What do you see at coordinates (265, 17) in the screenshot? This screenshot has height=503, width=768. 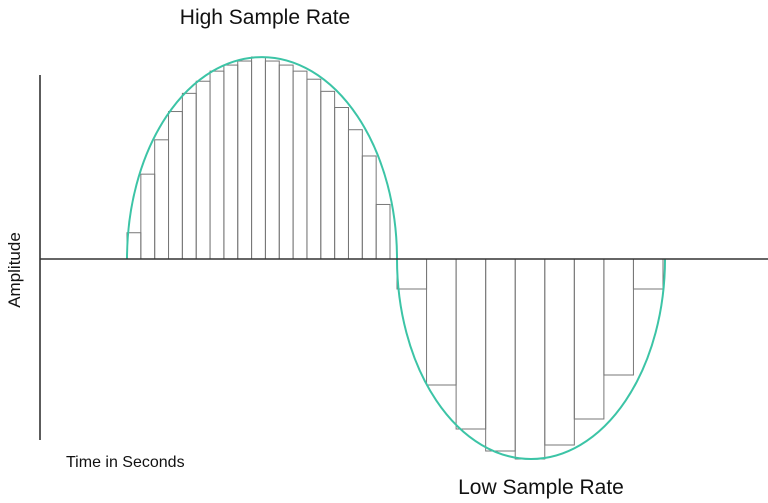 I see `high-sample-rate-label: High Sample Rate` at bounding box center [265, 17].